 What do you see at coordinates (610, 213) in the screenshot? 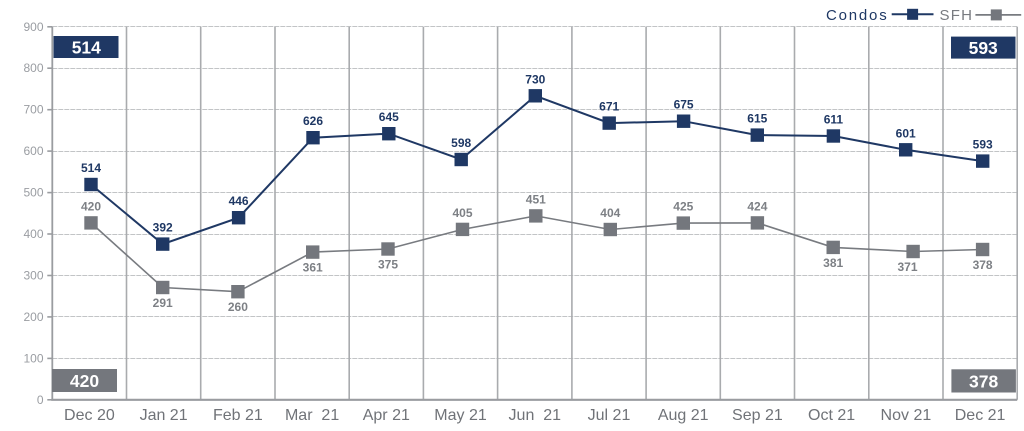
I see `svg-text: 404` at bounding box center [610, 213].